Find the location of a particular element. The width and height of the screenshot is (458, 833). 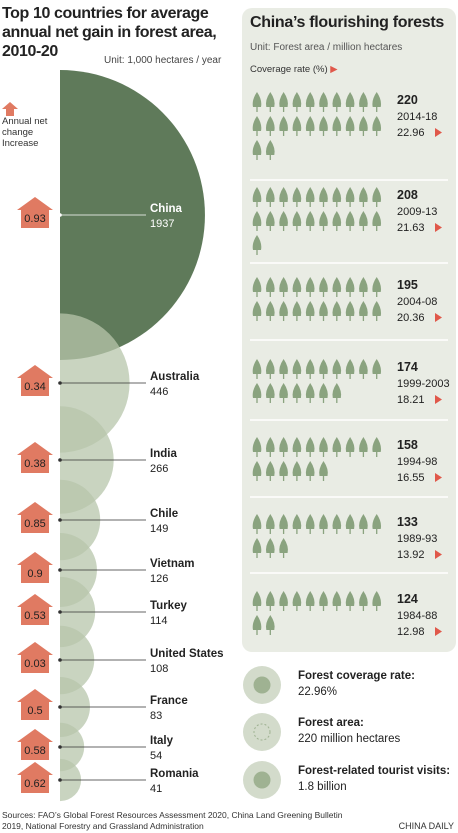

period: 1989-93 is located at coordinates (417, 539).